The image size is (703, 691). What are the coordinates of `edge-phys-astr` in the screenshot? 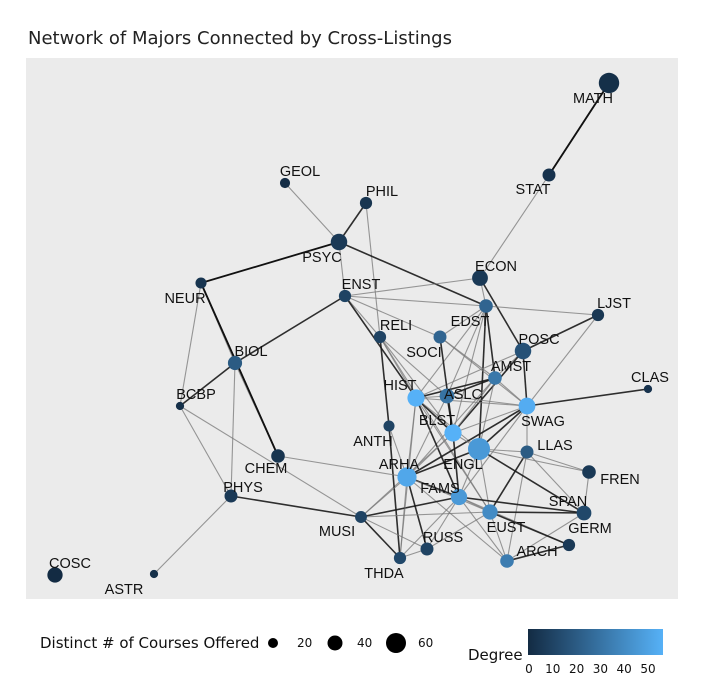 It's located at (192, 535).